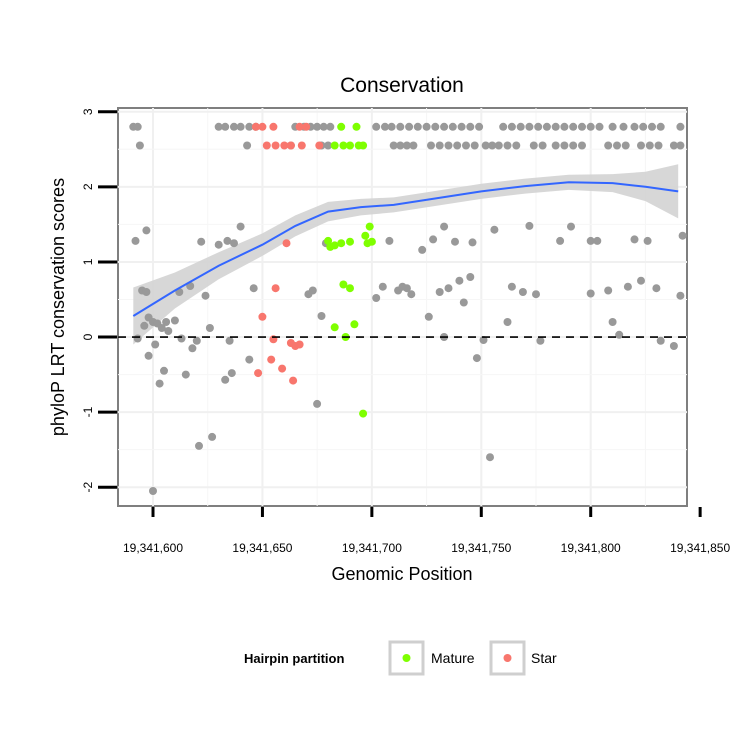  Describe the element at coordinates (99, 300) in the screenshot. I see `y-axis: -2 -1 0 1 2 3` at that location.